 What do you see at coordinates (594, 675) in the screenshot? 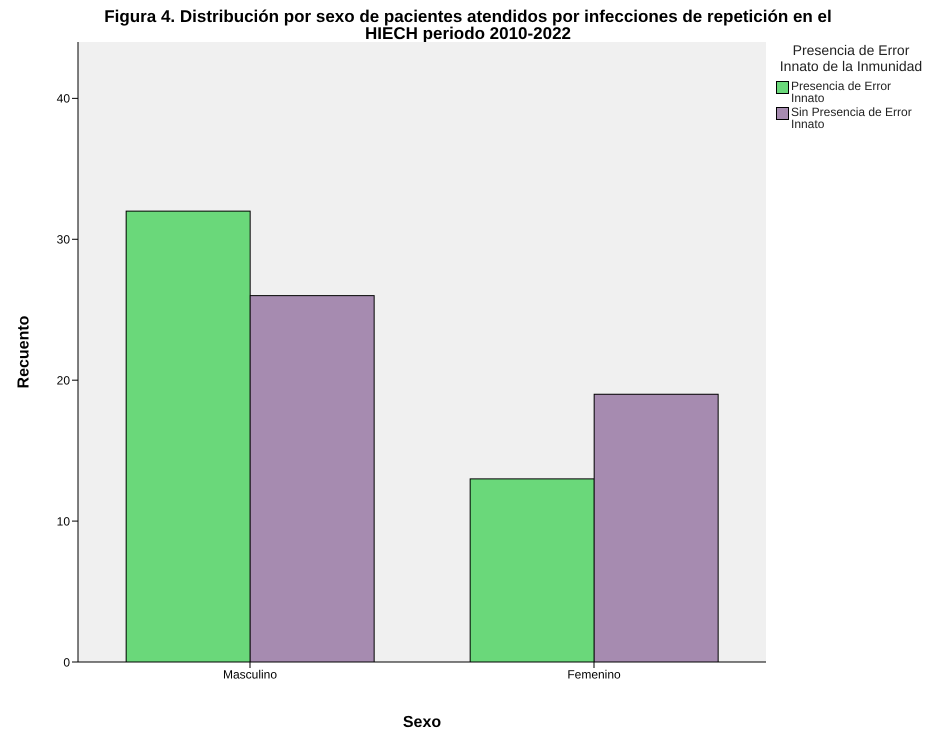
I see `x-tick-label: Femenino` at bounding box center [594, 675].